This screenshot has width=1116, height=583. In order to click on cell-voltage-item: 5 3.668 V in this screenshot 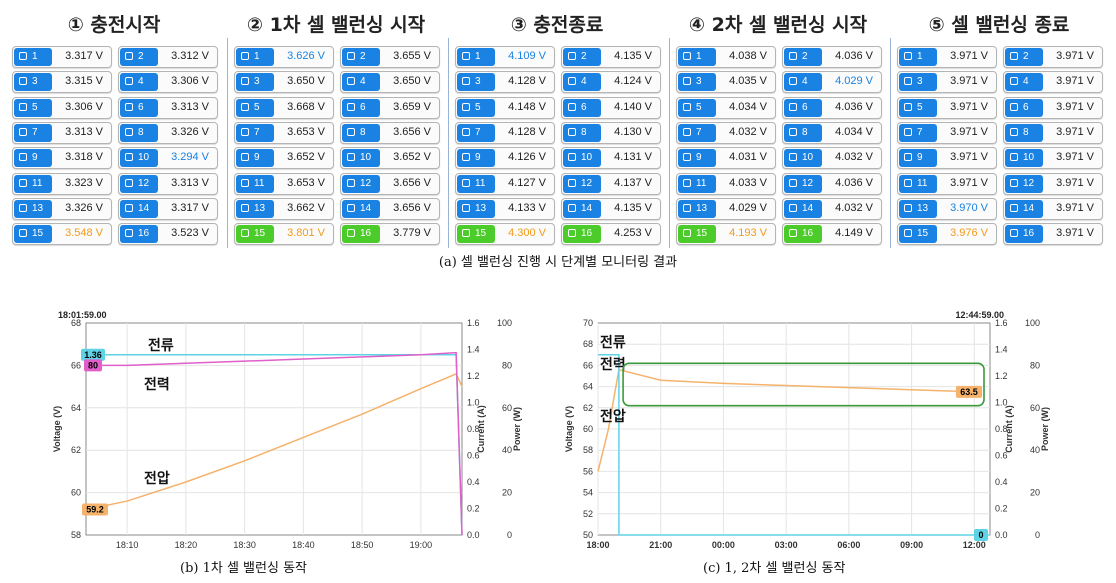, I will do `click(284, 107)`.